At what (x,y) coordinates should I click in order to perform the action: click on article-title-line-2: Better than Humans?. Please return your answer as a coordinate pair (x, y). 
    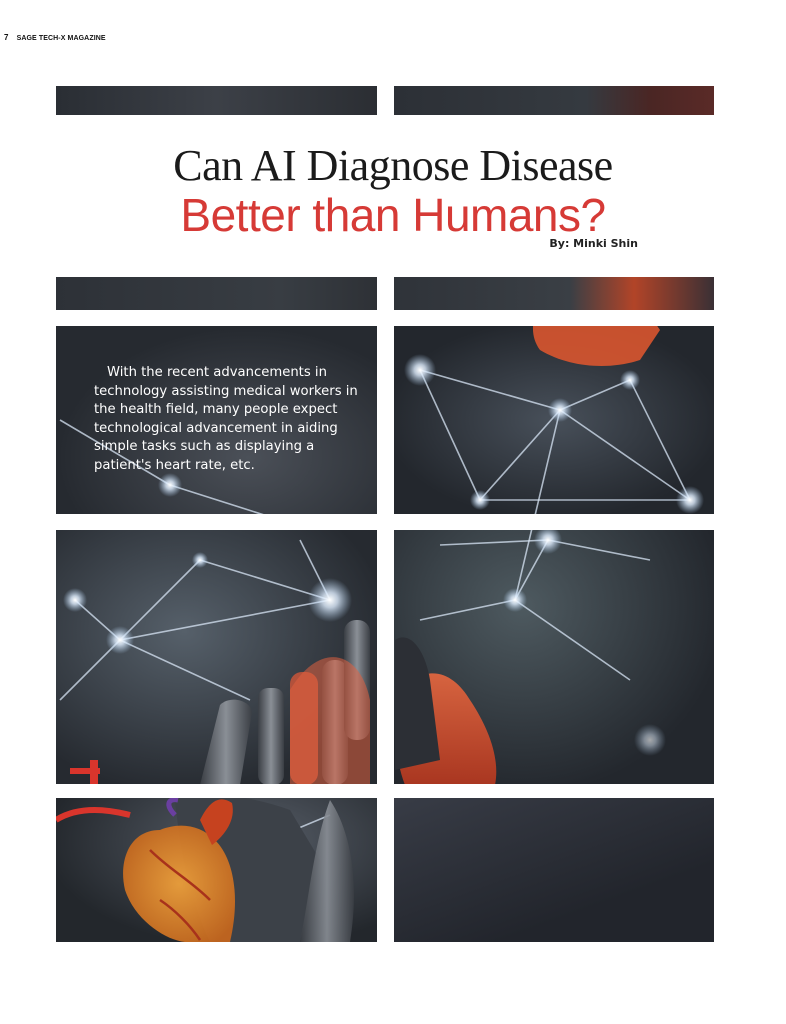
    Looking at the image, I should click on (393, 215).